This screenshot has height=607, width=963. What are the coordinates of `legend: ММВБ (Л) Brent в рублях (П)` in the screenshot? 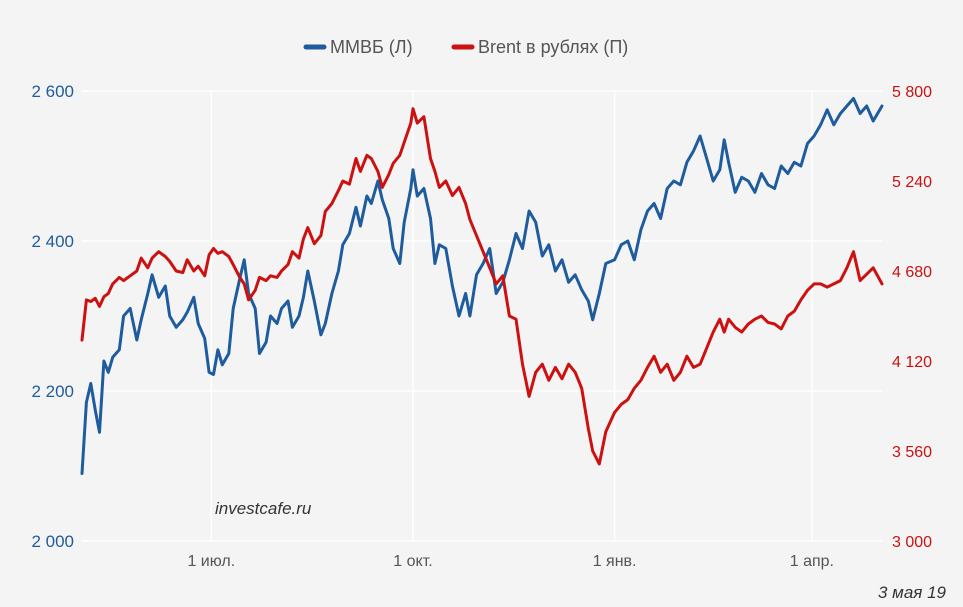 It's located at (465, 47).